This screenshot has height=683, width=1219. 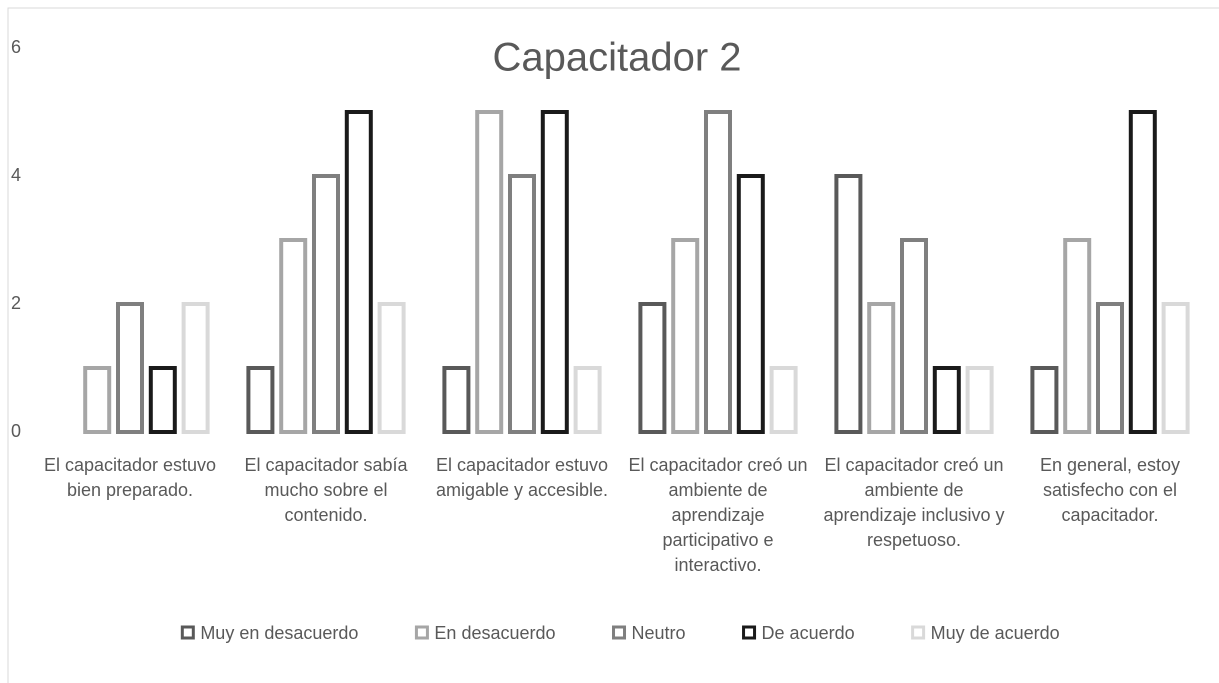 I want to click on x-tick-label-line: satisfecho con el, so click(x=1110, y=490).